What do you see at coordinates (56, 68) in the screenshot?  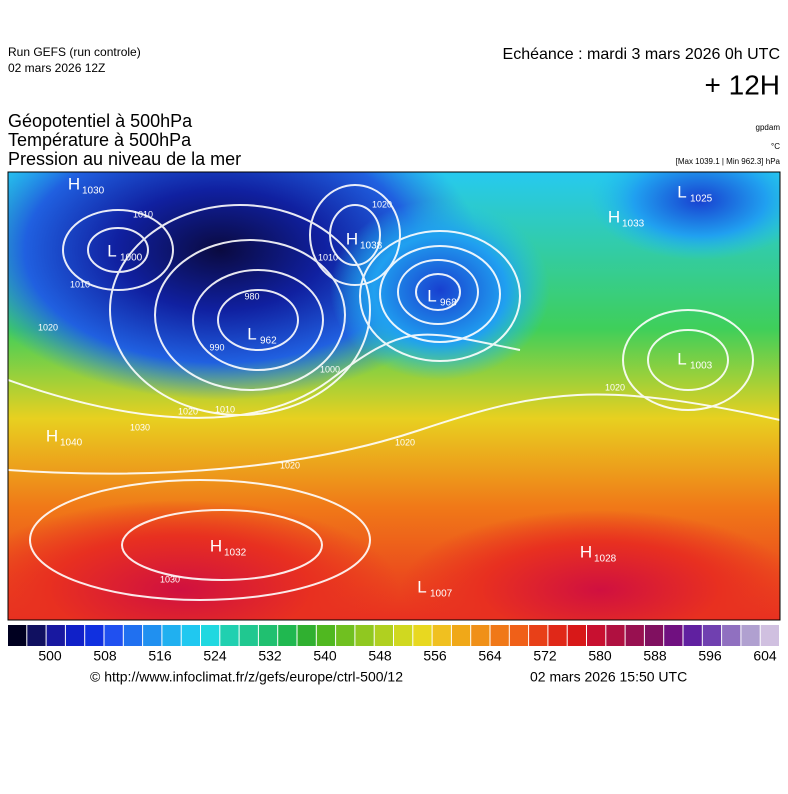 I see `run-date: 02 mars 2026 12Z` at bounding box center [56, 68].